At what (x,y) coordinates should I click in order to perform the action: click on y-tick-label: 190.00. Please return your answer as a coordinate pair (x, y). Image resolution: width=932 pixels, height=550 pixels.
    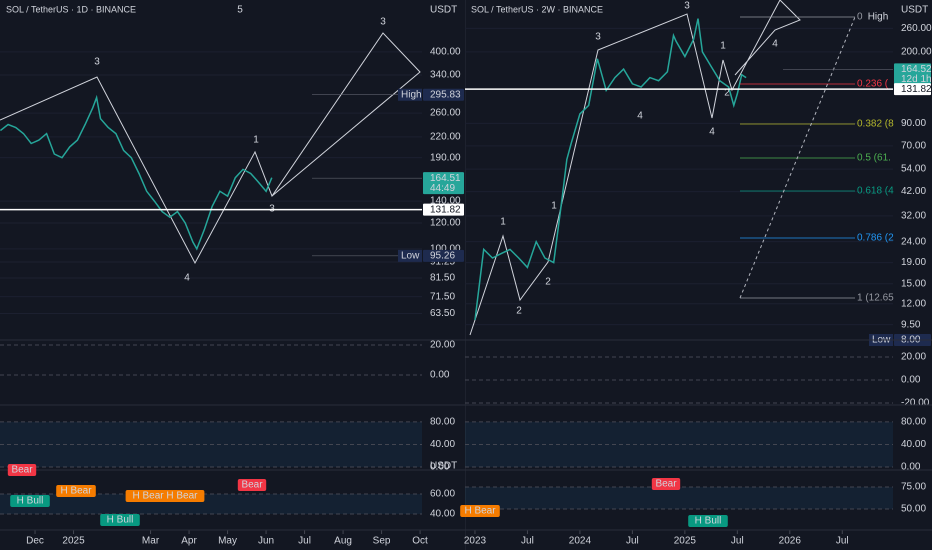
    Looking at the image, I should click on (445, 157).